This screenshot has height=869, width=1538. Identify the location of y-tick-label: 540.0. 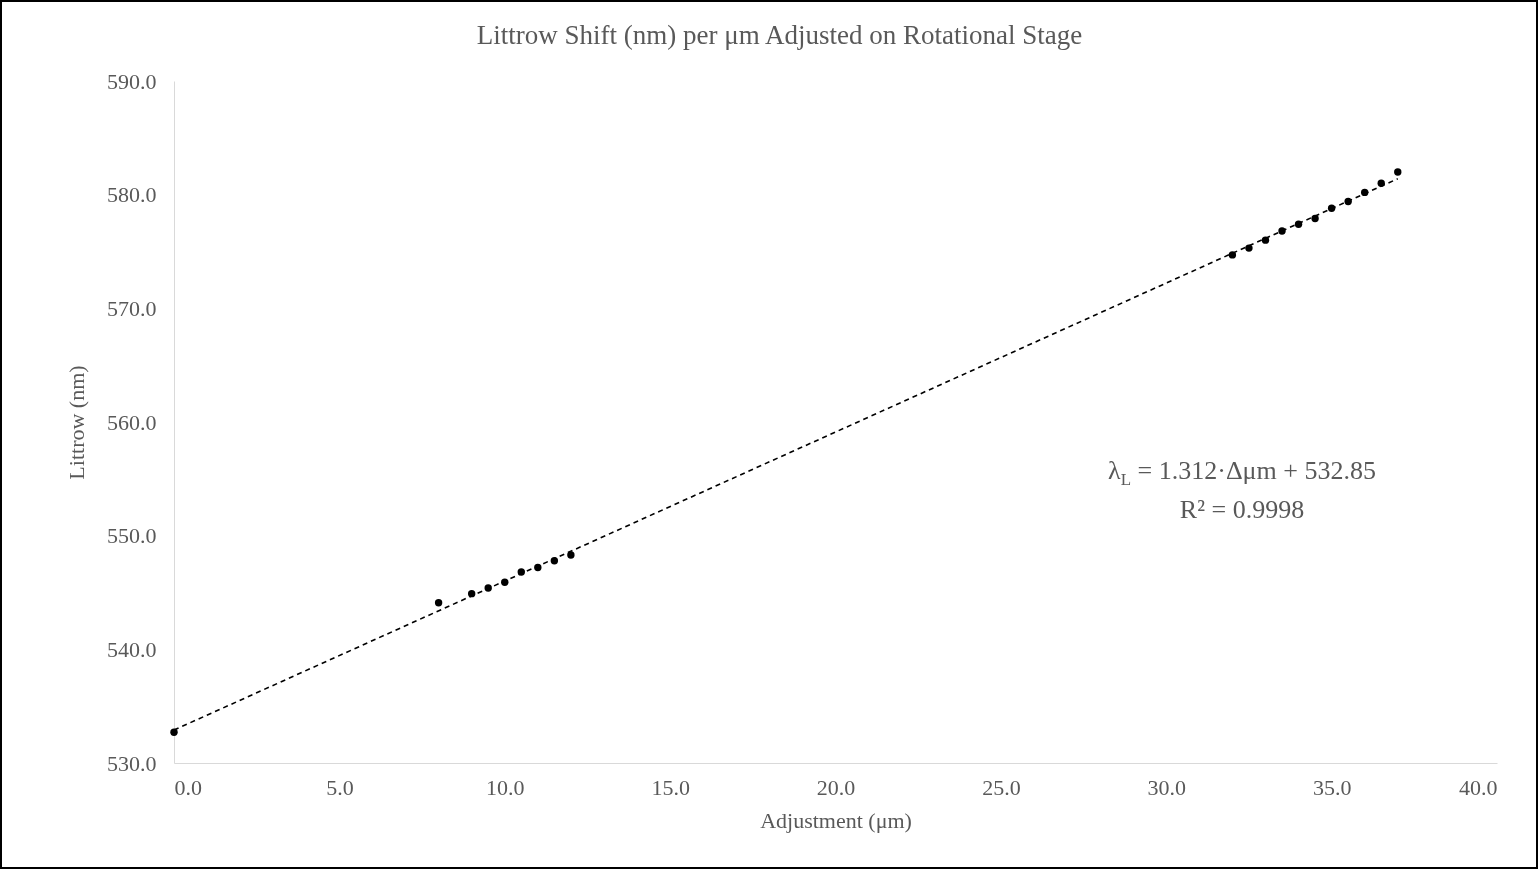
(132, 649).